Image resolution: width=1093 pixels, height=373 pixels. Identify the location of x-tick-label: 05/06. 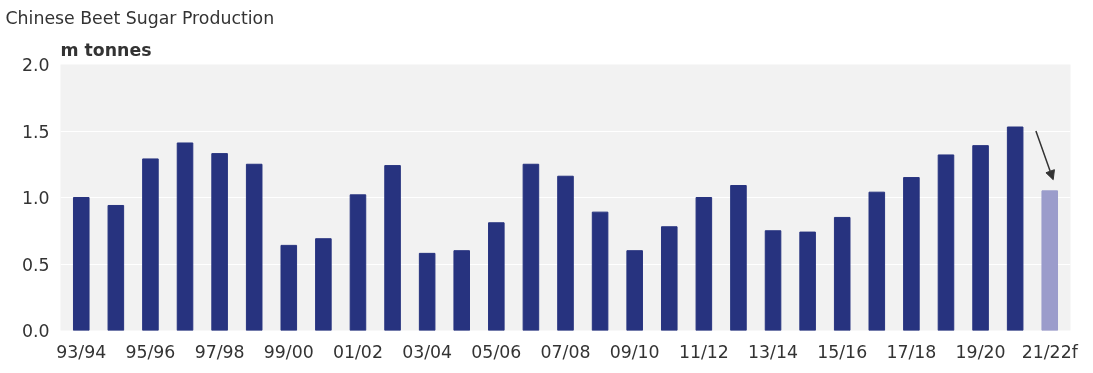
(496, 351).